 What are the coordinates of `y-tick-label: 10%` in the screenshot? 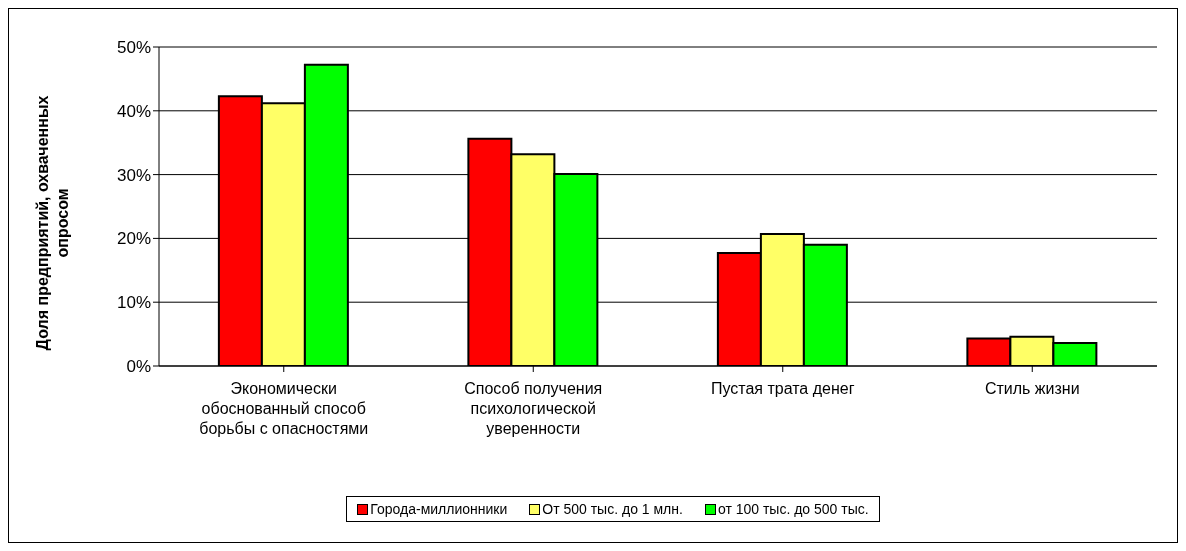 It's located at (133, 303).